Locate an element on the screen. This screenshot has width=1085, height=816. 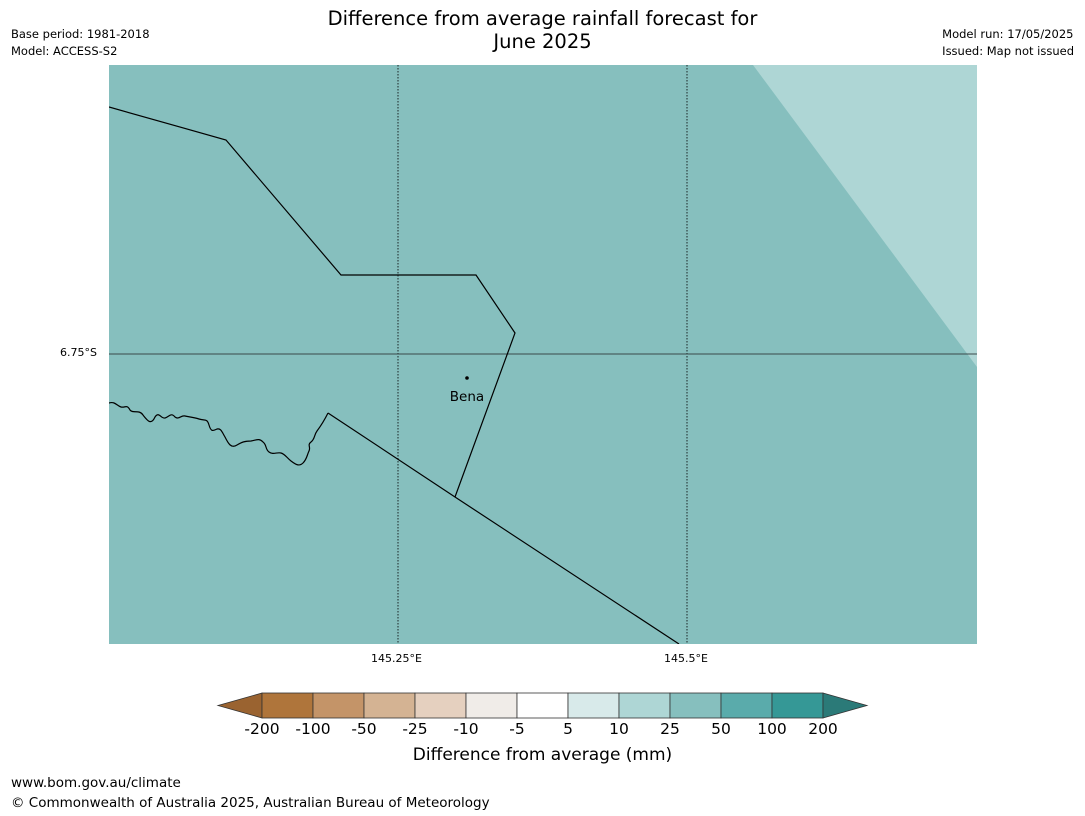
issued-text: Issued: Map not issued is located at coordinates (1008, 51).